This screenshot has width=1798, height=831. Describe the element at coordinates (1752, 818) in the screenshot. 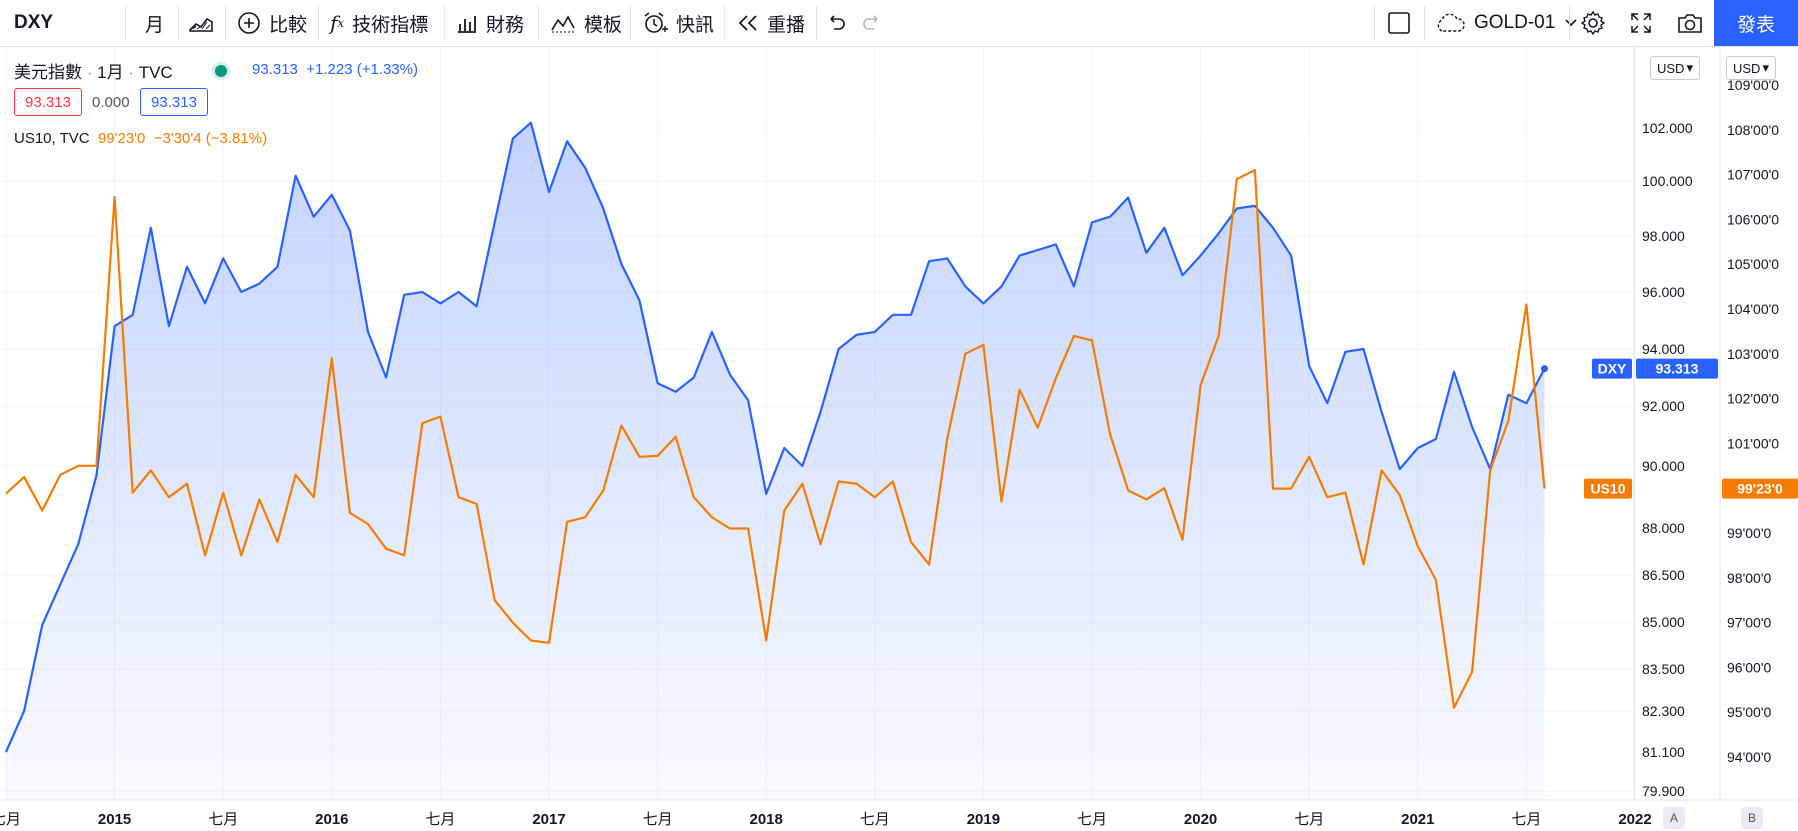

I see `scale-b-button: B` at that location.